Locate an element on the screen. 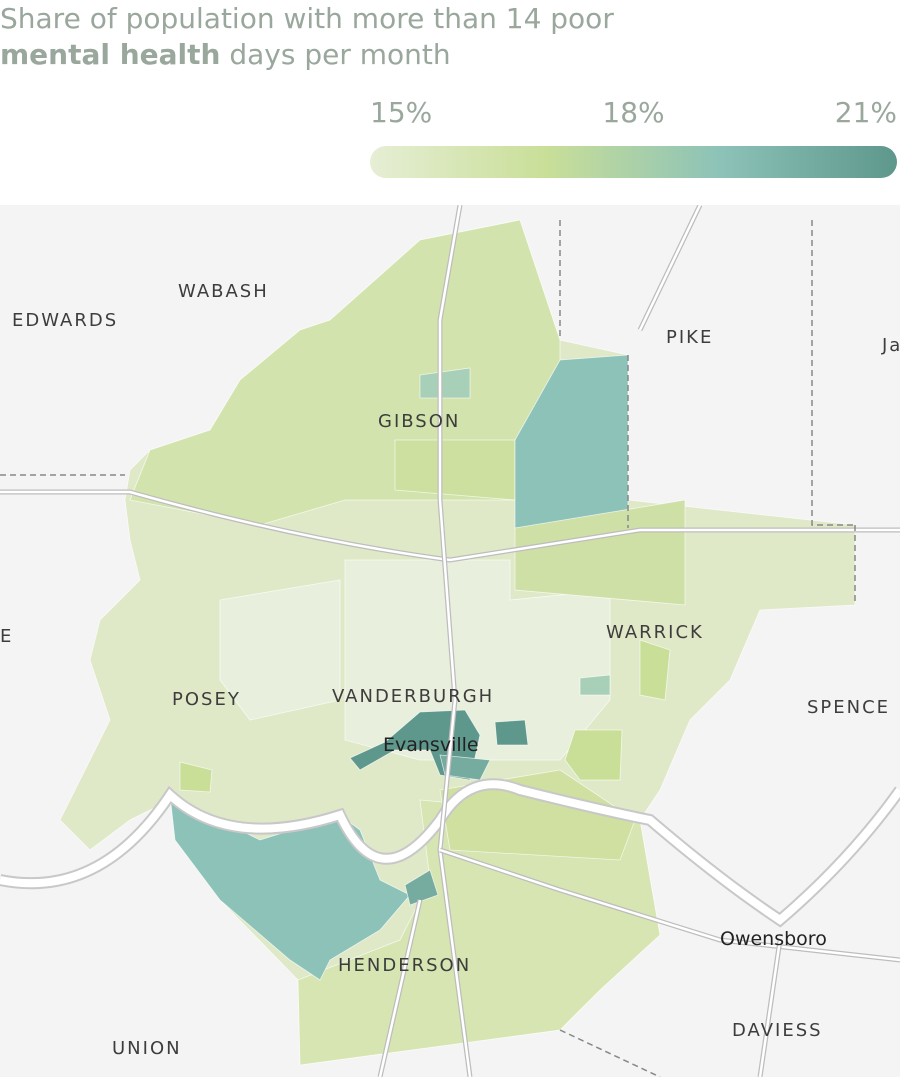 This screenshot has width=900, height=1077. county-label: WARRICK is located at coordinates (655, 632).